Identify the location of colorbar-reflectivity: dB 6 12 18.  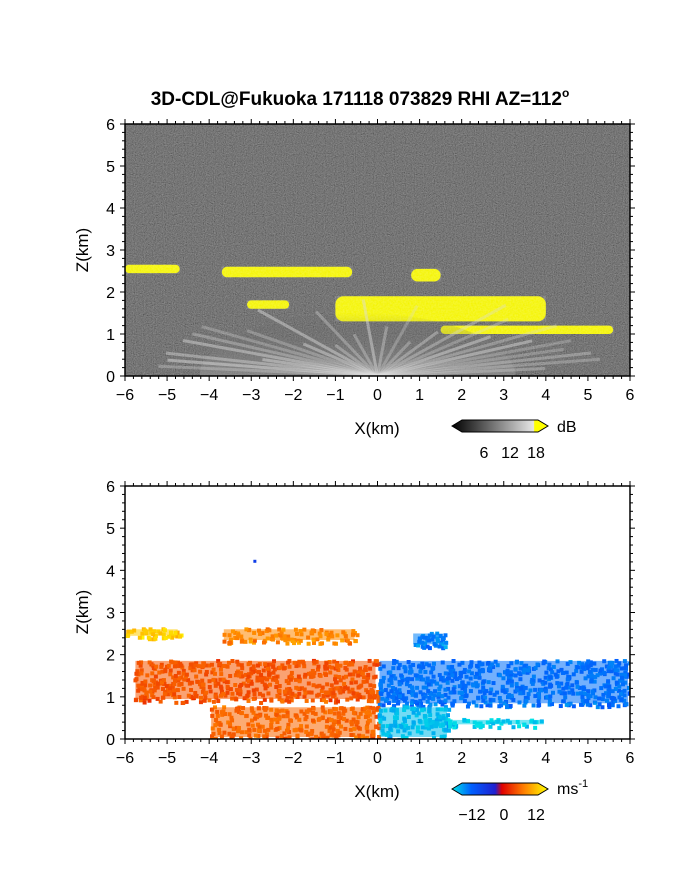
(514, 440).